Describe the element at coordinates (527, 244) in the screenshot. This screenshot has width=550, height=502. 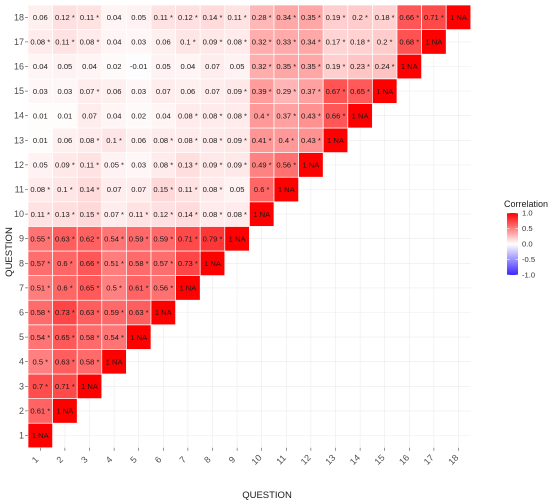
I see `legend-tick-label: 0.0` at that location.